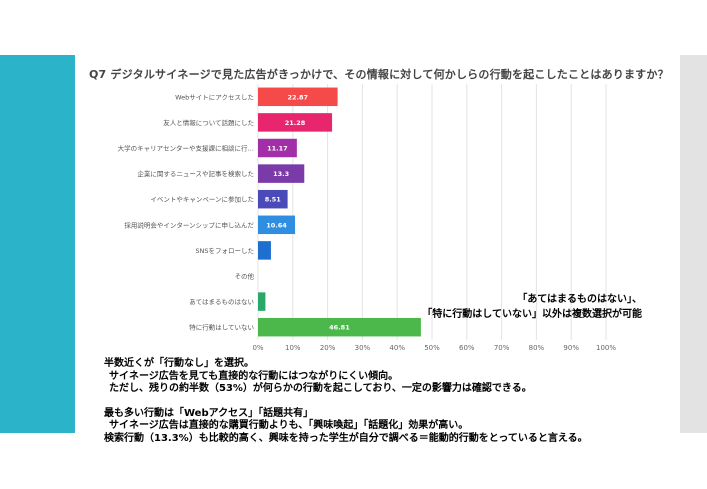 This screenshot has height=489, width=707. Describe the element at coordinates (37, 244) in the screenshot. I see `left-accent-band` at that location.